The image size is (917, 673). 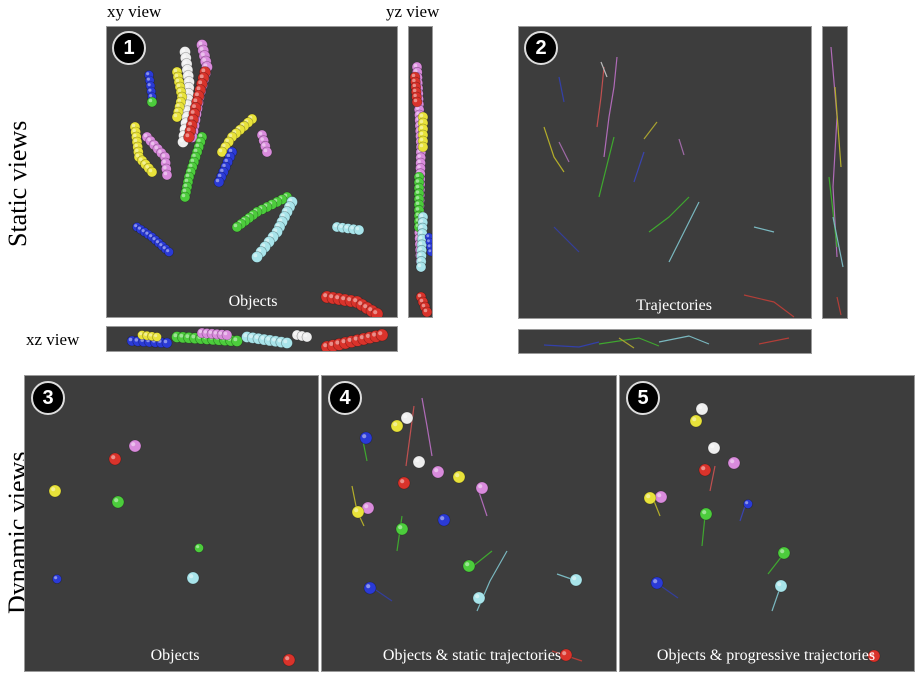 I want to click on trajectory-line-yellow, so click(x=838, y=127).